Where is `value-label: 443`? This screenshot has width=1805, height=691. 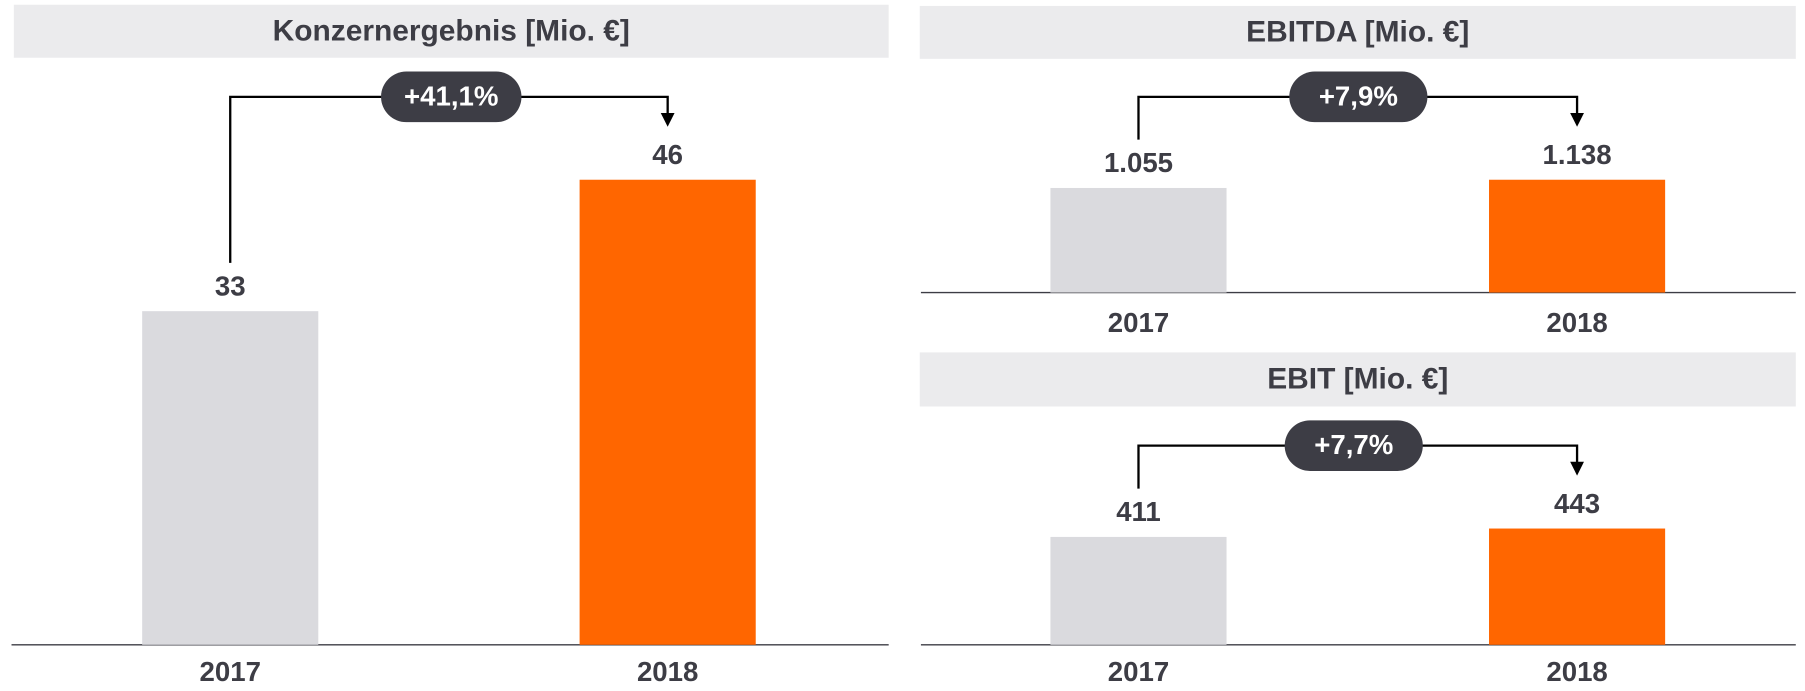 value-label: 443 is located at coordinates (1577, 503).